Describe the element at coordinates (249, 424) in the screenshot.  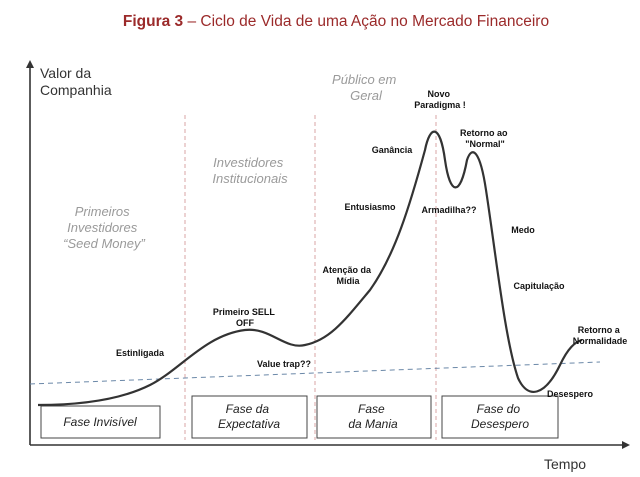
I see `stage-label-line: Expectativa` at that location.